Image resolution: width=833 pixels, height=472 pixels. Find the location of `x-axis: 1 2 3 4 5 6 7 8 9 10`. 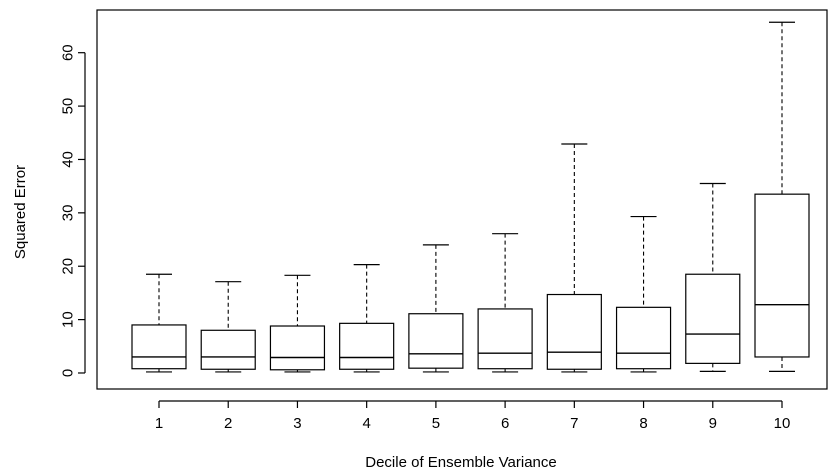

x-axis: 1 2 3 4 5 6 7 8 9 10 is located at coordinates (473, 416).